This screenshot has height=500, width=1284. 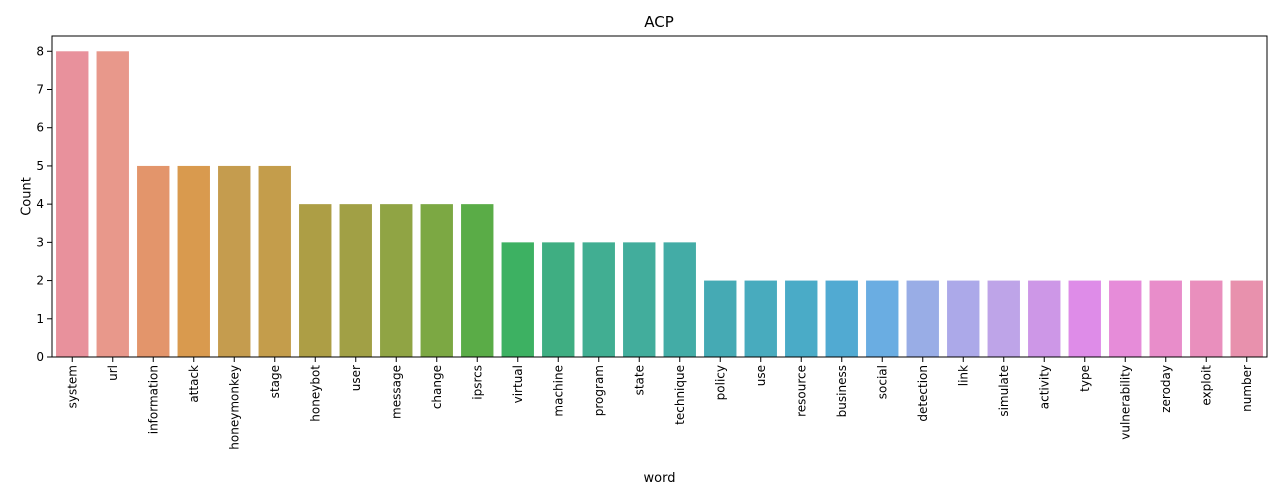 I want to click on x-tick-label: vulnerability, so click(x=1125, y=402).